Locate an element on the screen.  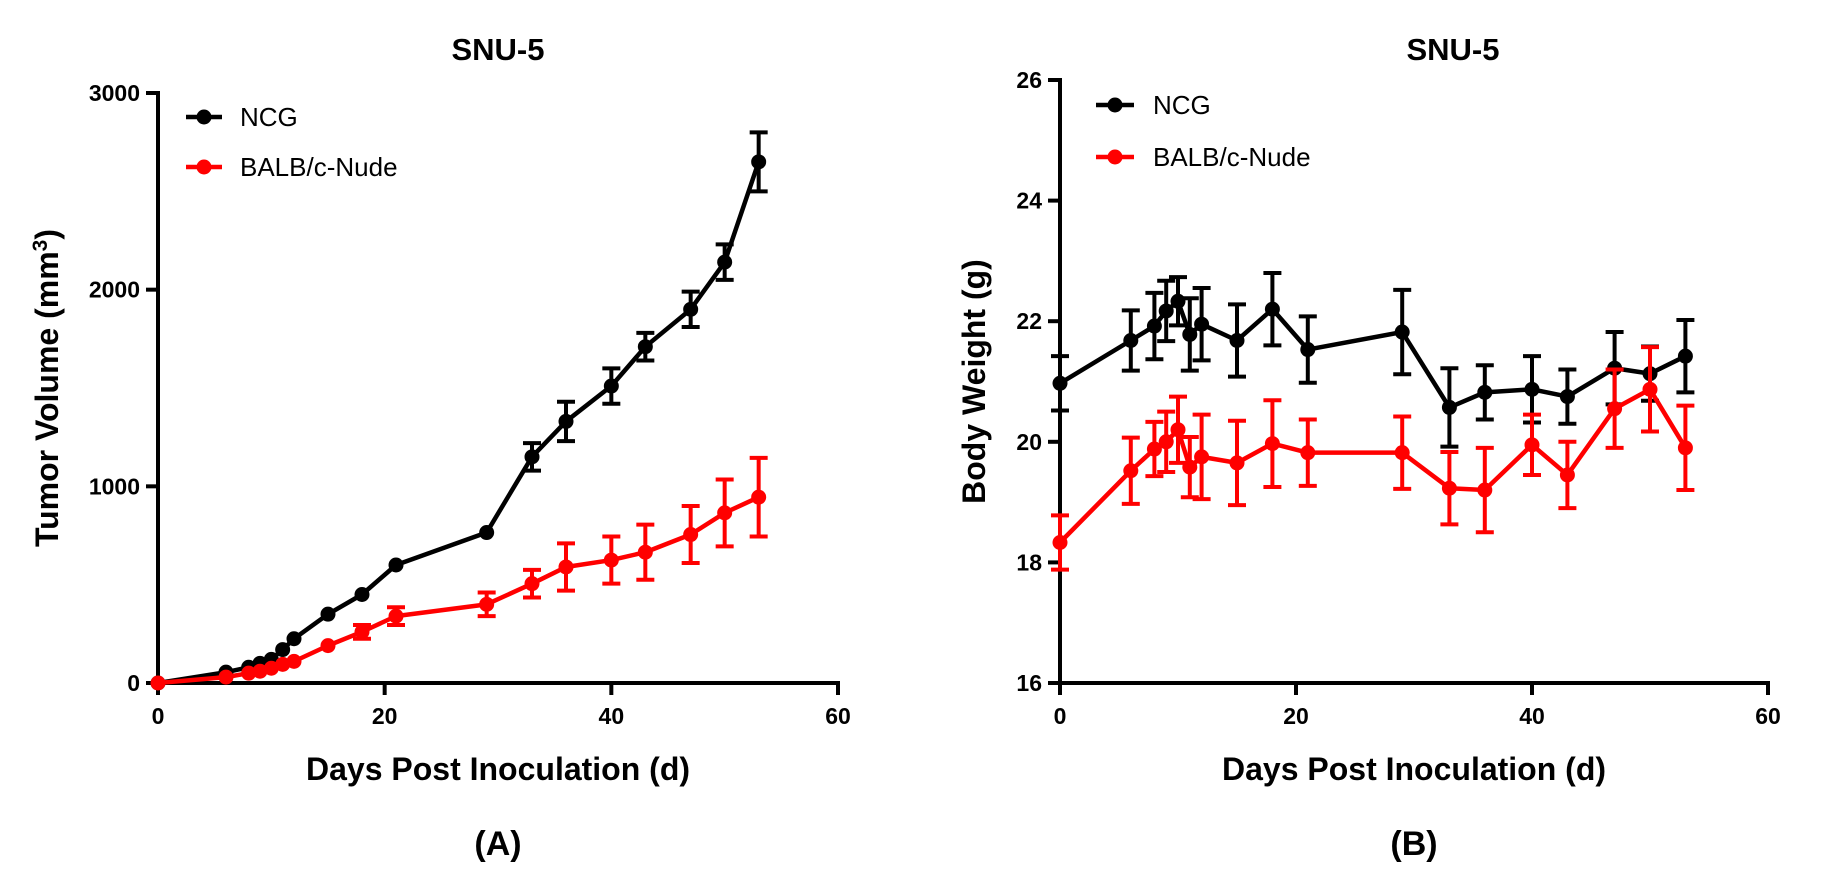
y-tick-label: 22 is located at coordinates (1029, 321).